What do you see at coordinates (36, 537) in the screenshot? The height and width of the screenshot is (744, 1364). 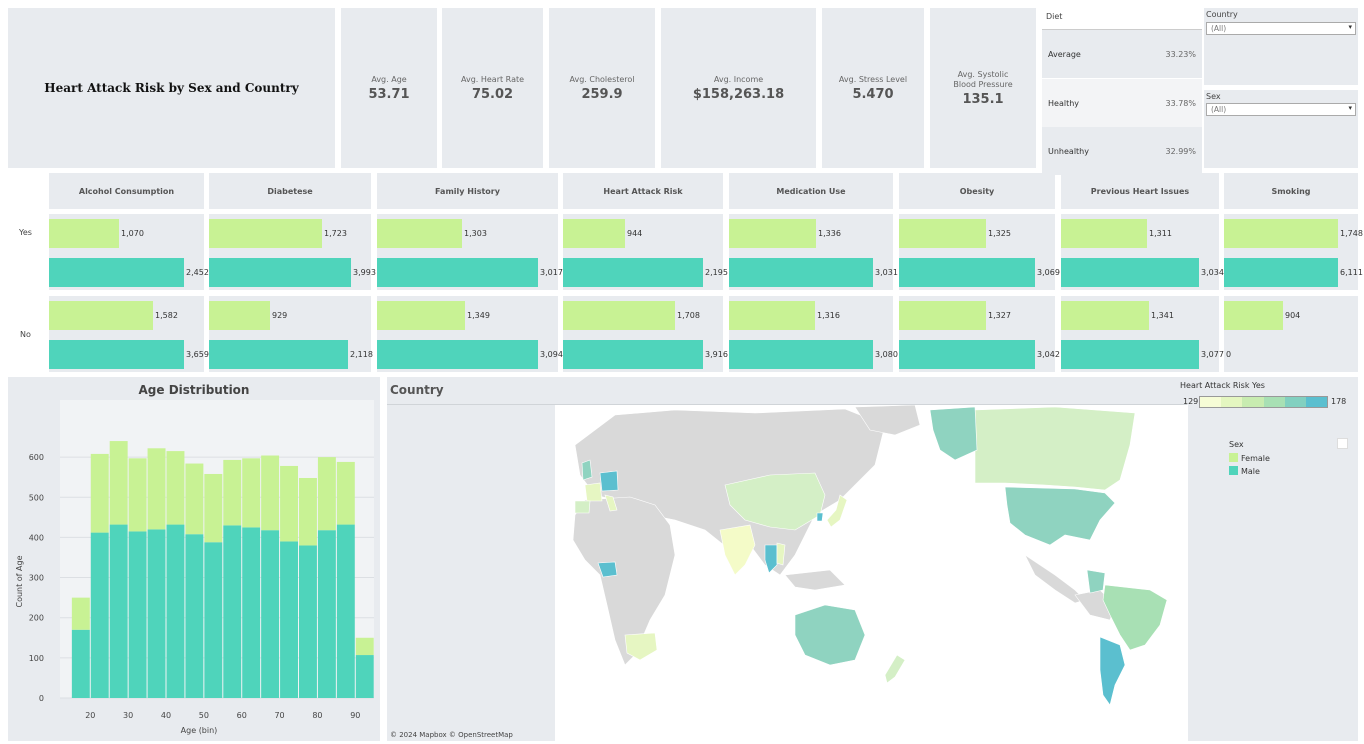 I see `y-tick-label: 400` at bounding box center [36, 537].